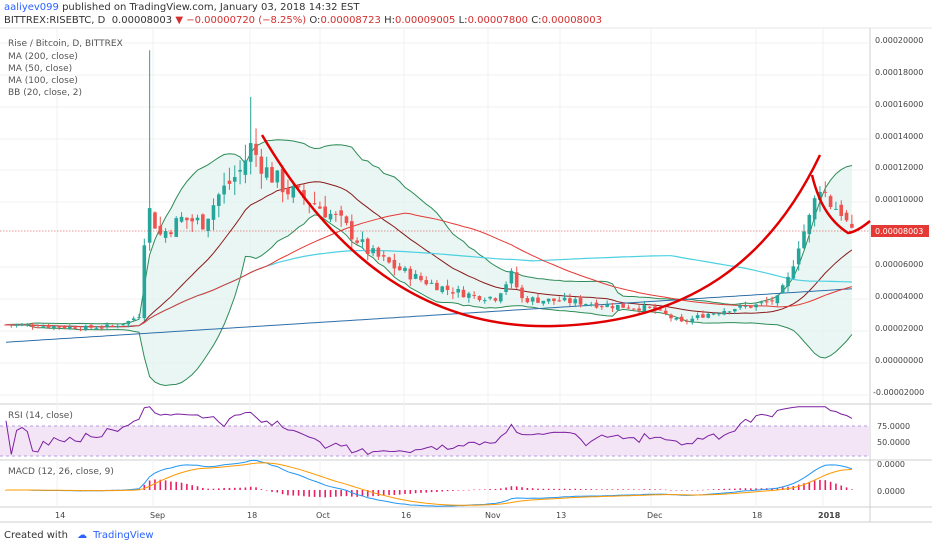  Describe the element at coordinates (829, 515) in the screenshot. I see `time-label: 2018` at that location.